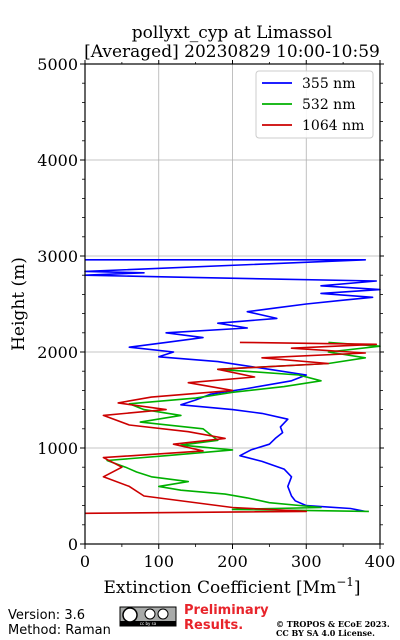  I want to click on x-axis-label-unit-sup: −1, so click(345, 582).